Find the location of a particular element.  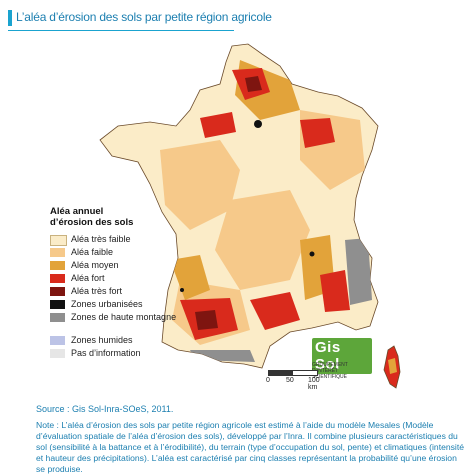

legend-item-pas-information: Pas d’information is located at coordinates (125, 354).